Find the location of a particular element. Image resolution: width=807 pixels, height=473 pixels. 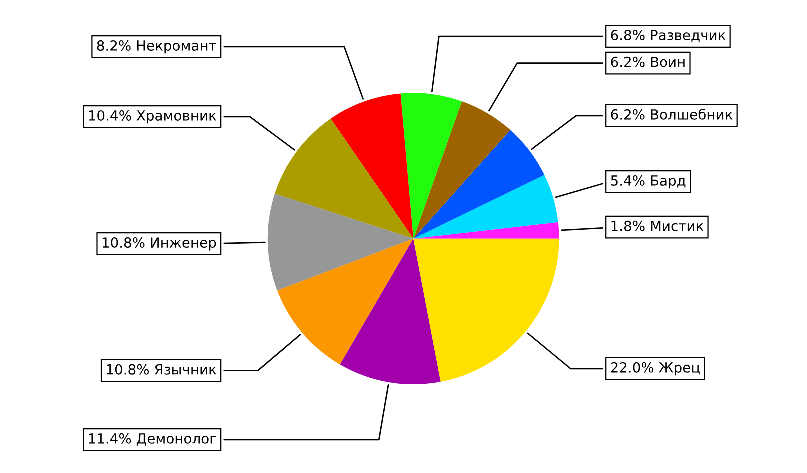

slice-label: 11.4% Демонолог is located at coordinates (152, 439).